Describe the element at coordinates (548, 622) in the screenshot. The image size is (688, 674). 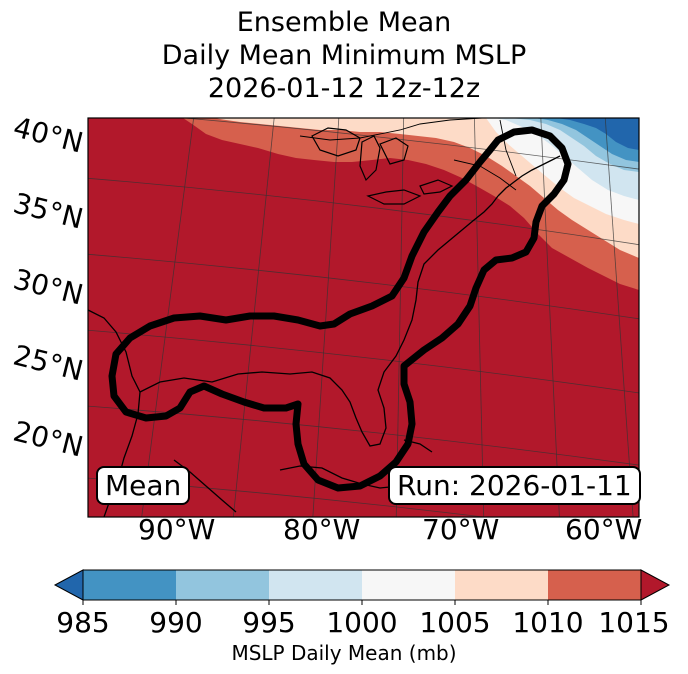
I see `colorbar-tick-1010: 1010` at that location.